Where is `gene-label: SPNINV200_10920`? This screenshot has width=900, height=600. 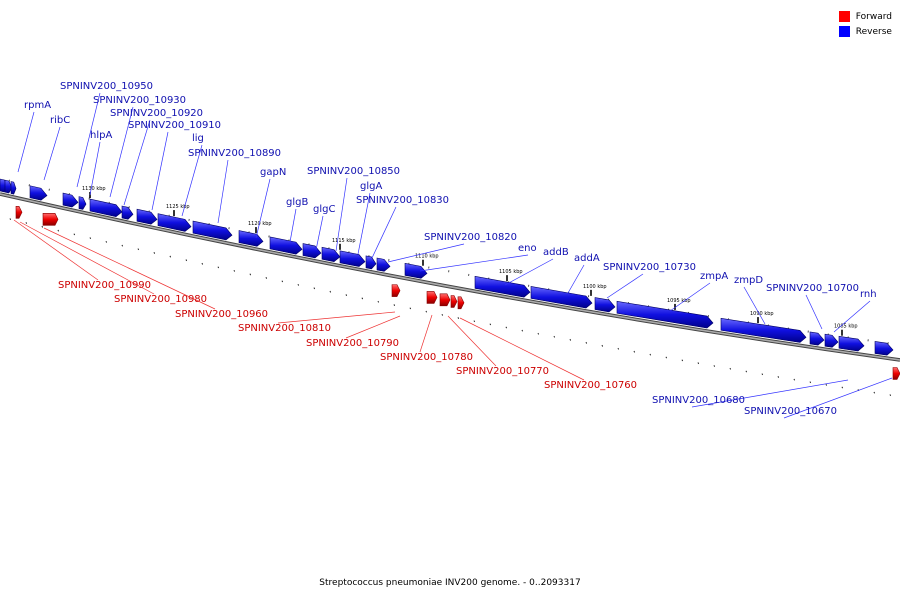 gene-label: SPNINV200_10920 is located at coordinates (156, 113).